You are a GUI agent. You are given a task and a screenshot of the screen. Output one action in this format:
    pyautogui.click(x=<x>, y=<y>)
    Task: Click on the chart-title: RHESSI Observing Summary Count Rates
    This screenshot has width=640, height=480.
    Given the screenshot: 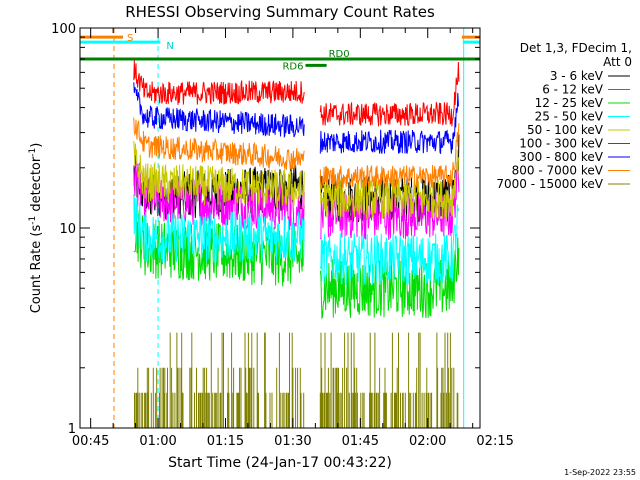 What is the action you would take?
    pyautogui.click(x=280, y=12)
    